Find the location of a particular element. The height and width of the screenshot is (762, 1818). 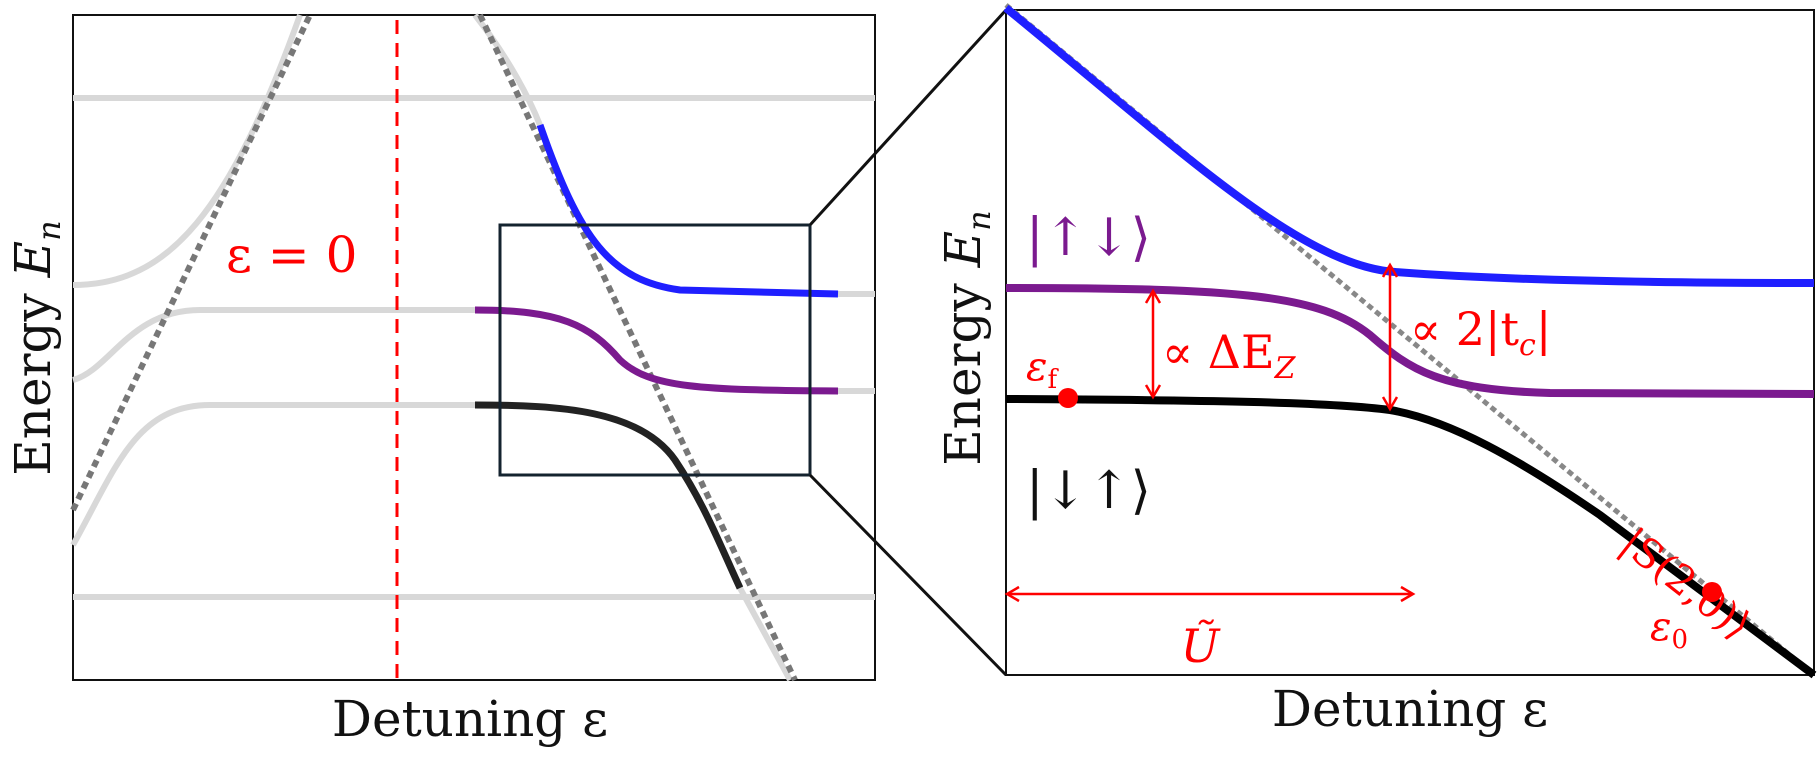

interaction-label: Ũ is located at coordinates (1201, 646).